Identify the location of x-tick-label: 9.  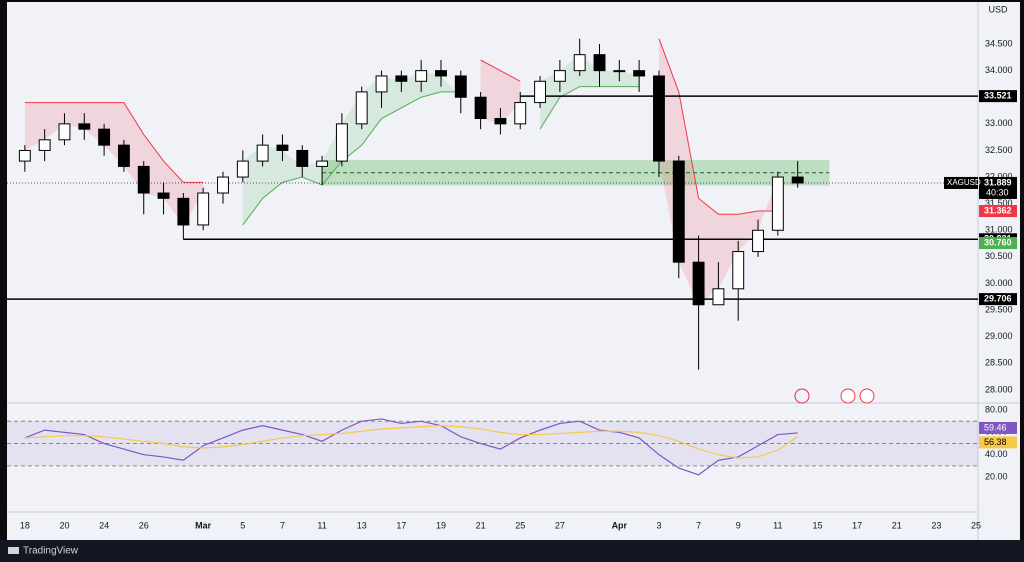
(738, 525).